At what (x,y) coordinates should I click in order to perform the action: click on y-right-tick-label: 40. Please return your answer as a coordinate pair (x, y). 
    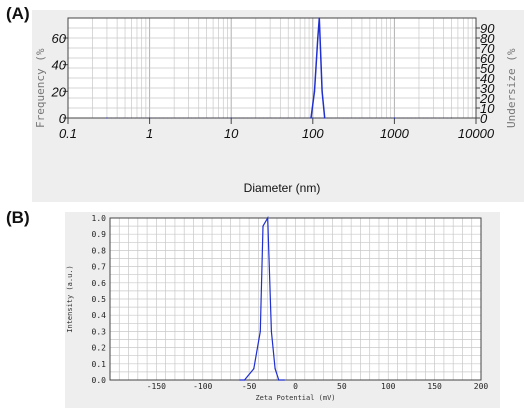
    Looking at the image, I should click on (487, 78).